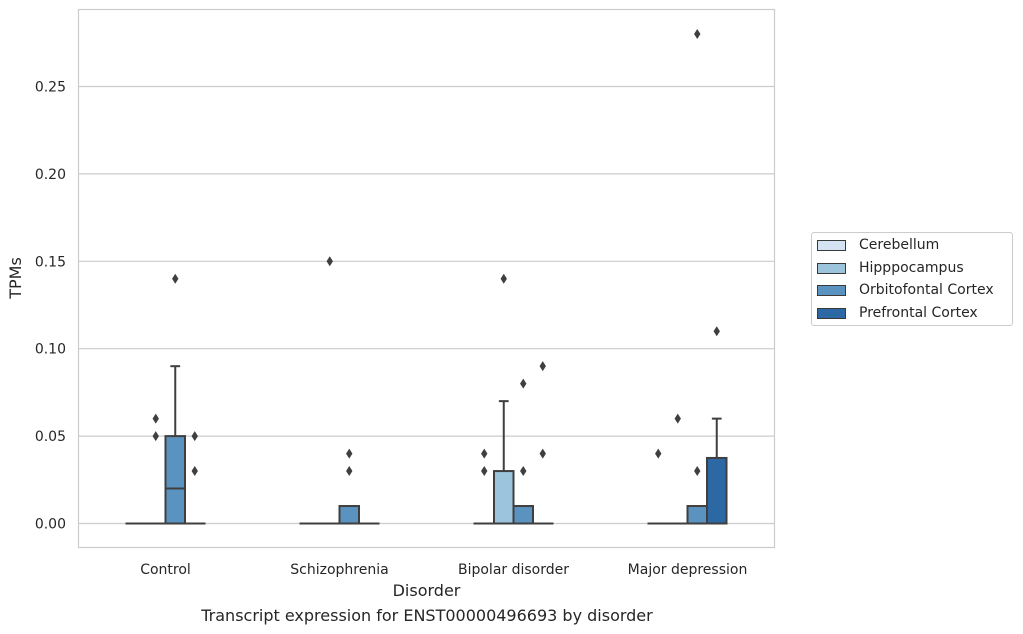 The height and width of the screenshot is (634, 1023). I want to click on y-axis-label: TPMs, so click(15, 278).